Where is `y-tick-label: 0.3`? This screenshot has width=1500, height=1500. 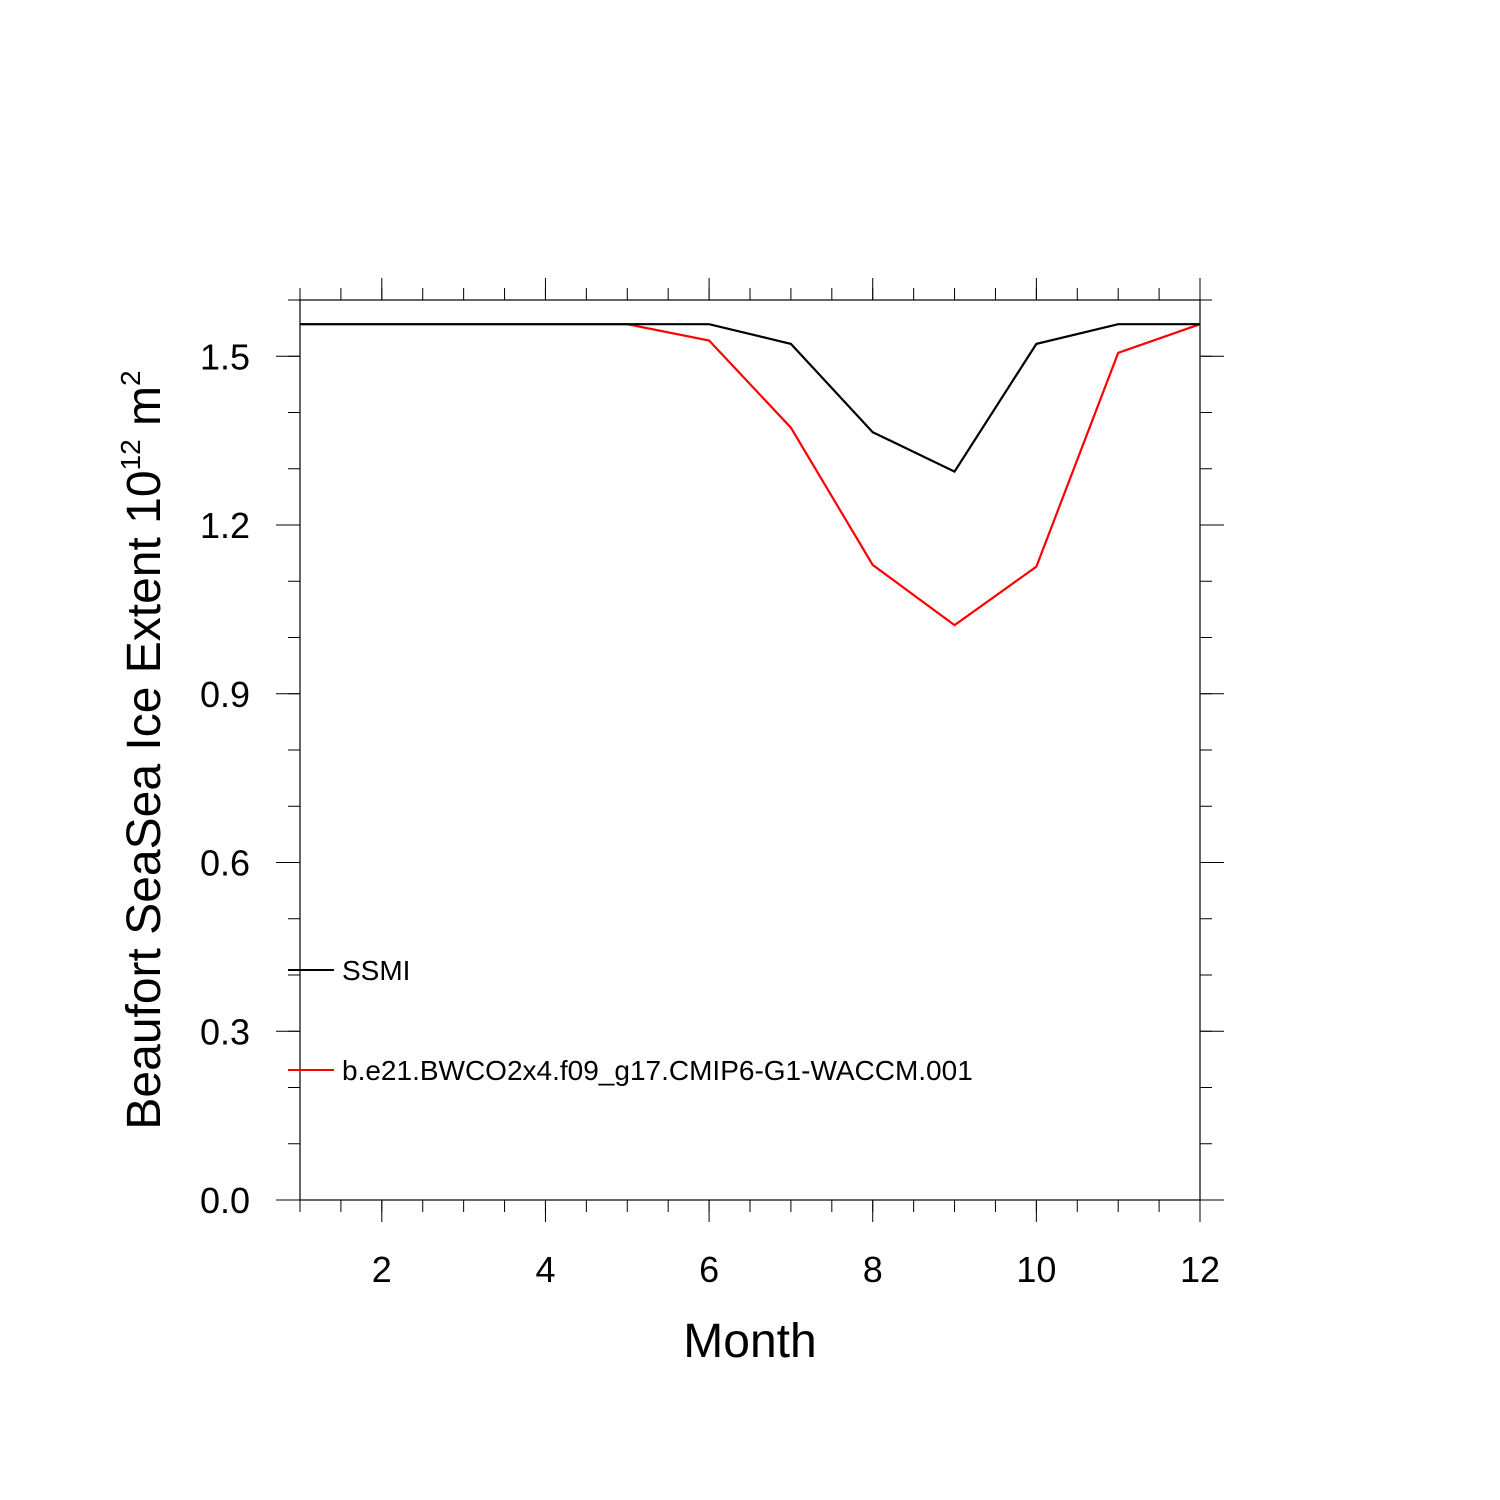 y-tick-label: 0.3 is located at coordinates (225, 1031).